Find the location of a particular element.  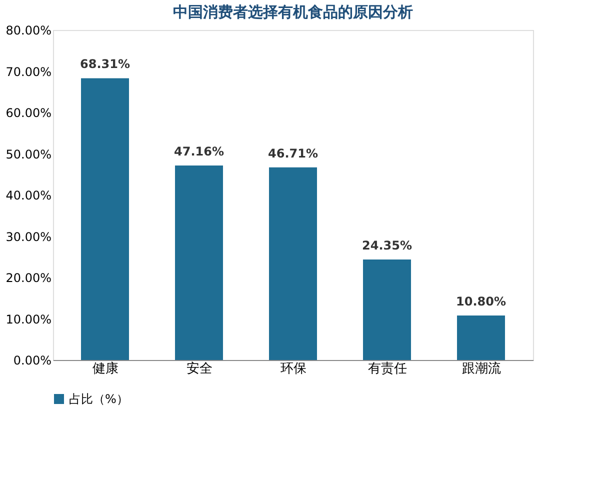

x-tick-label: 健康 is located at coordinates (105, 369).